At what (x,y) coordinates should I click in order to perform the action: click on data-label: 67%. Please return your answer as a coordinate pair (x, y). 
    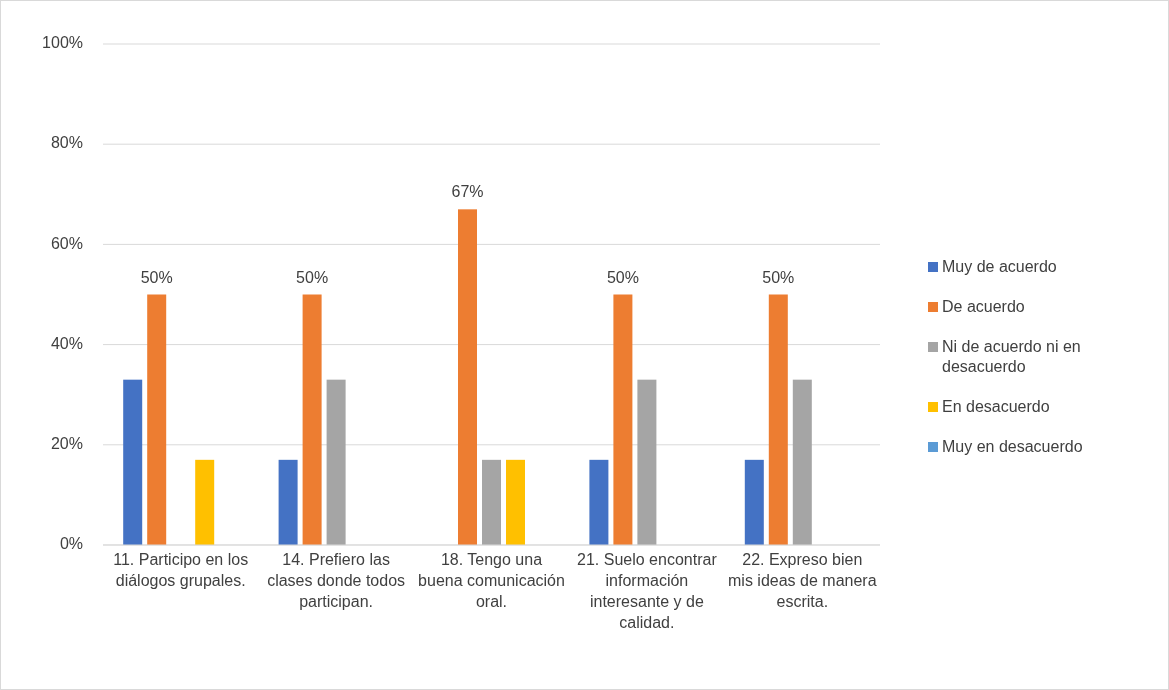
    Looking at the image, I should click on (467, 192).